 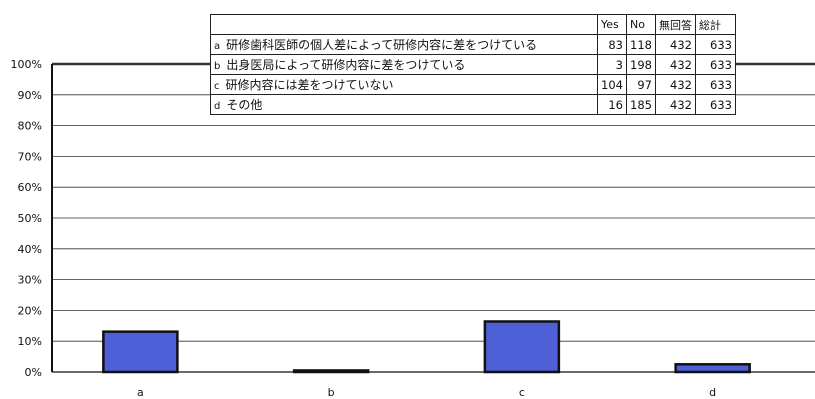 I want to click on row-code: c, so click(x=217, y=86).